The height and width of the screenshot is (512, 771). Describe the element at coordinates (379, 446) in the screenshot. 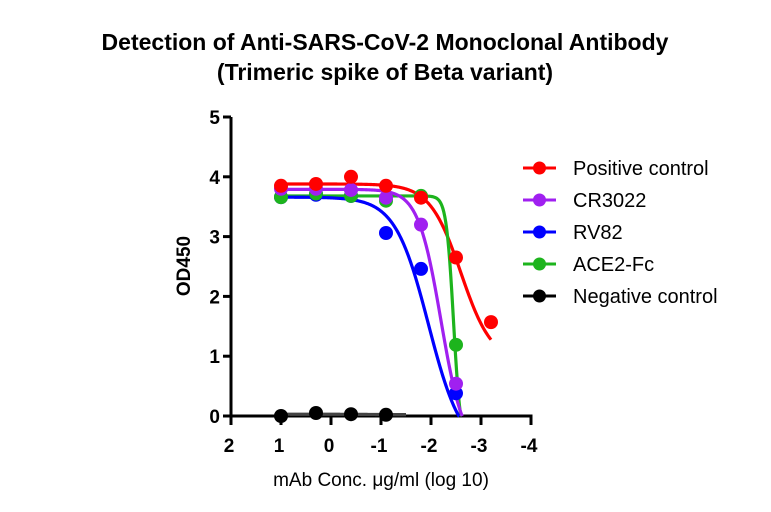

I see `x-tick-label: -1` at that location.